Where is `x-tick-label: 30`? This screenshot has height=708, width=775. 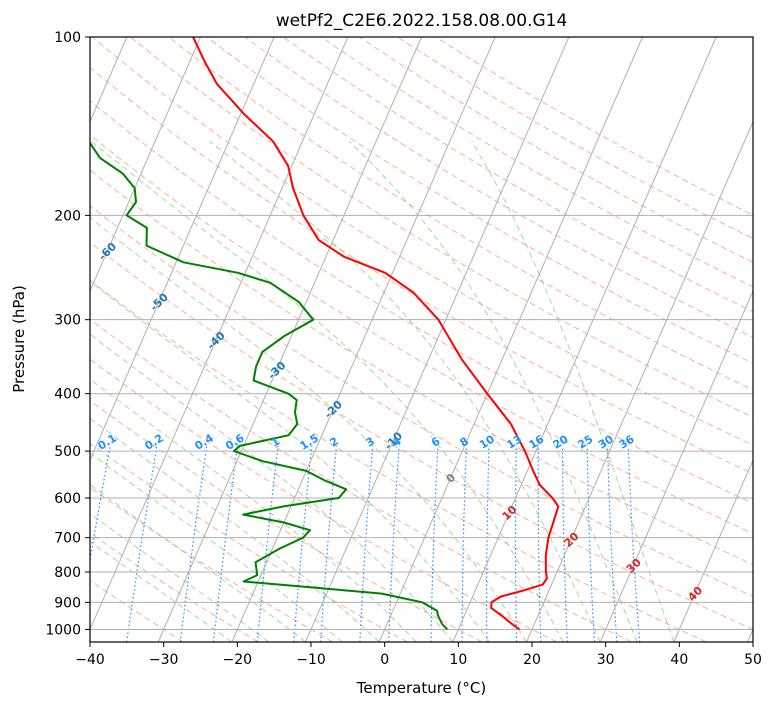 x-tick-label: 30 is located at coordinates (606, 660).